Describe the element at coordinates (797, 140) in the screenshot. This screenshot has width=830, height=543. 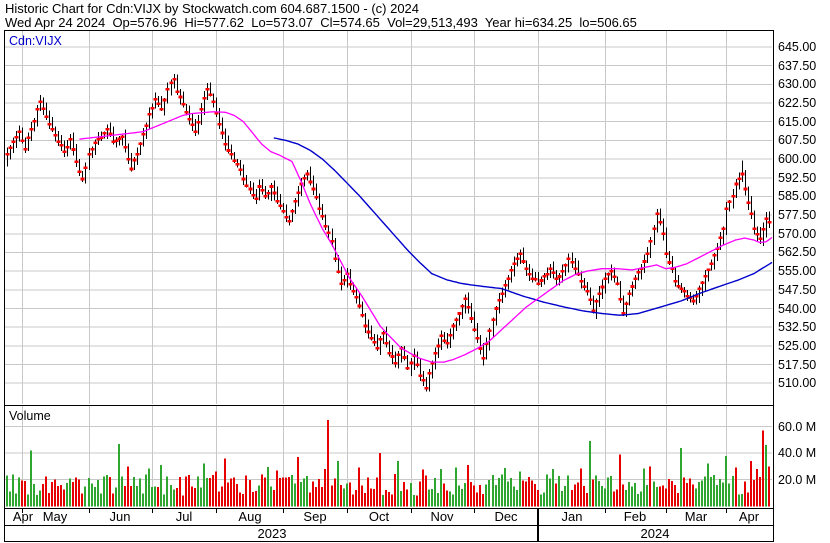
I see `price-tick-label: 607.50` at that location.